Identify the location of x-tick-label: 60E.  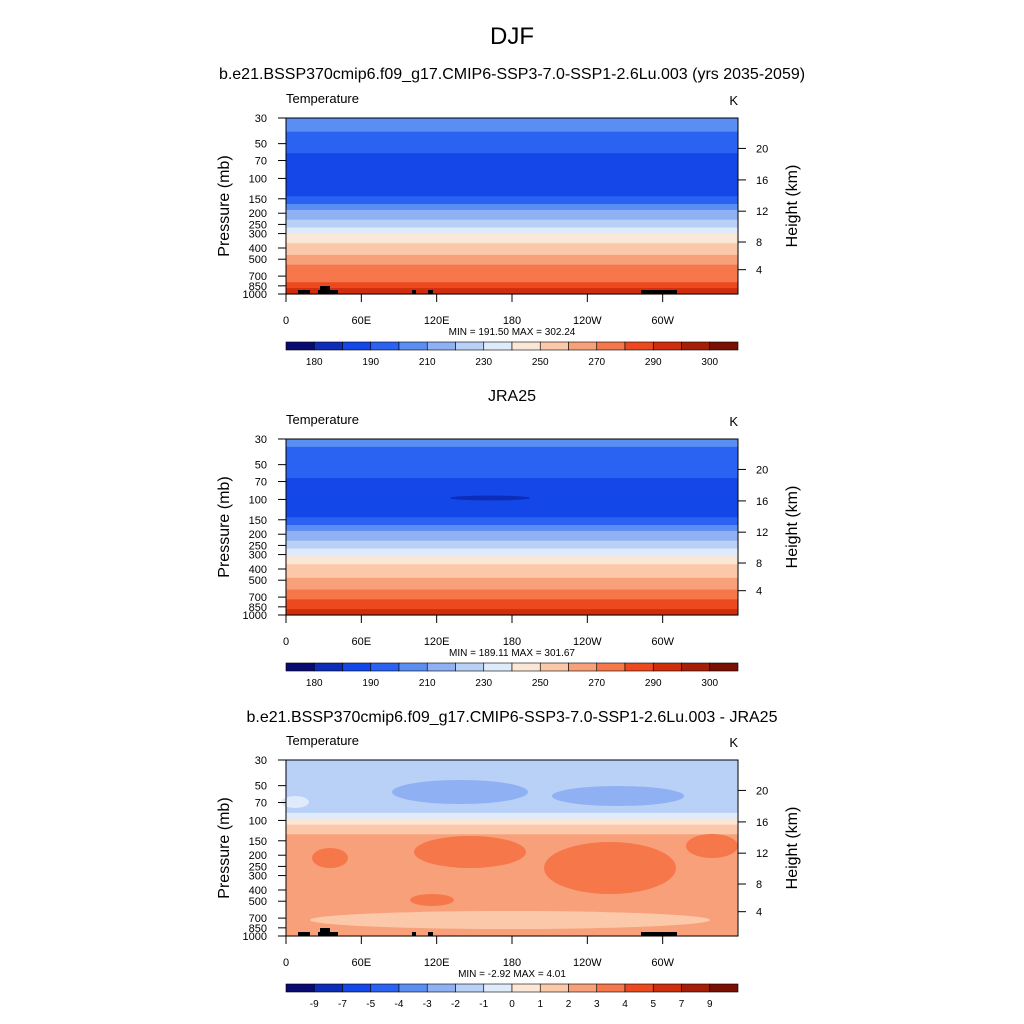
(362, 963).